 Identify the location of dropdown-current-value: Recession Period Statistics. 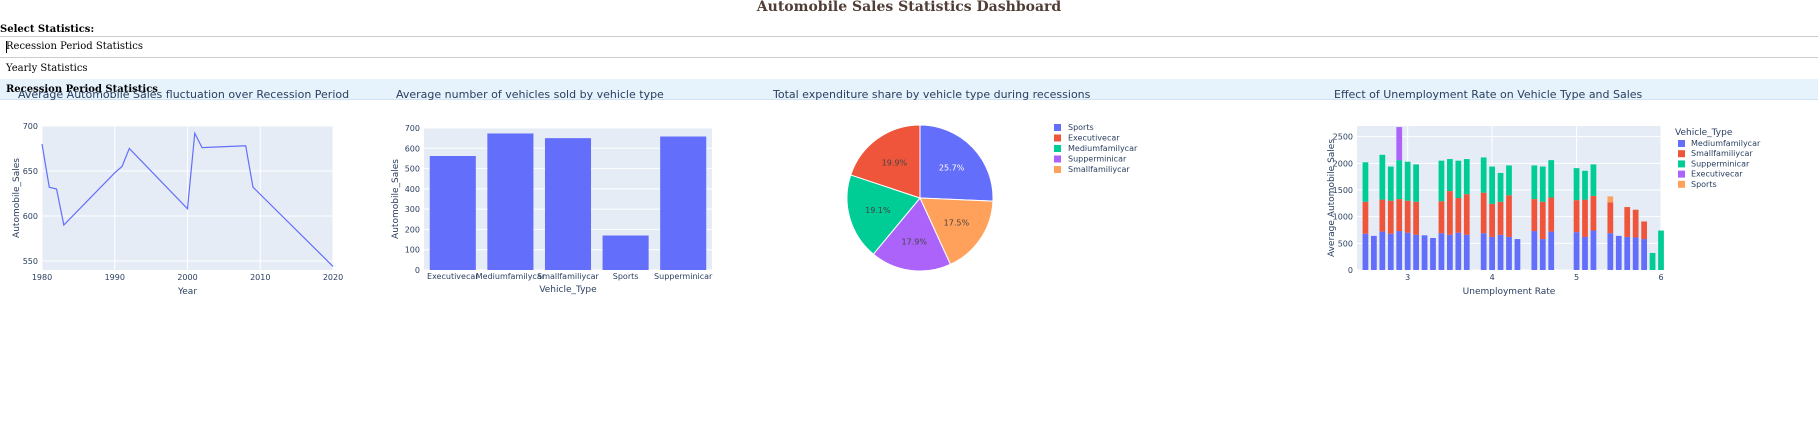
(909, 47).